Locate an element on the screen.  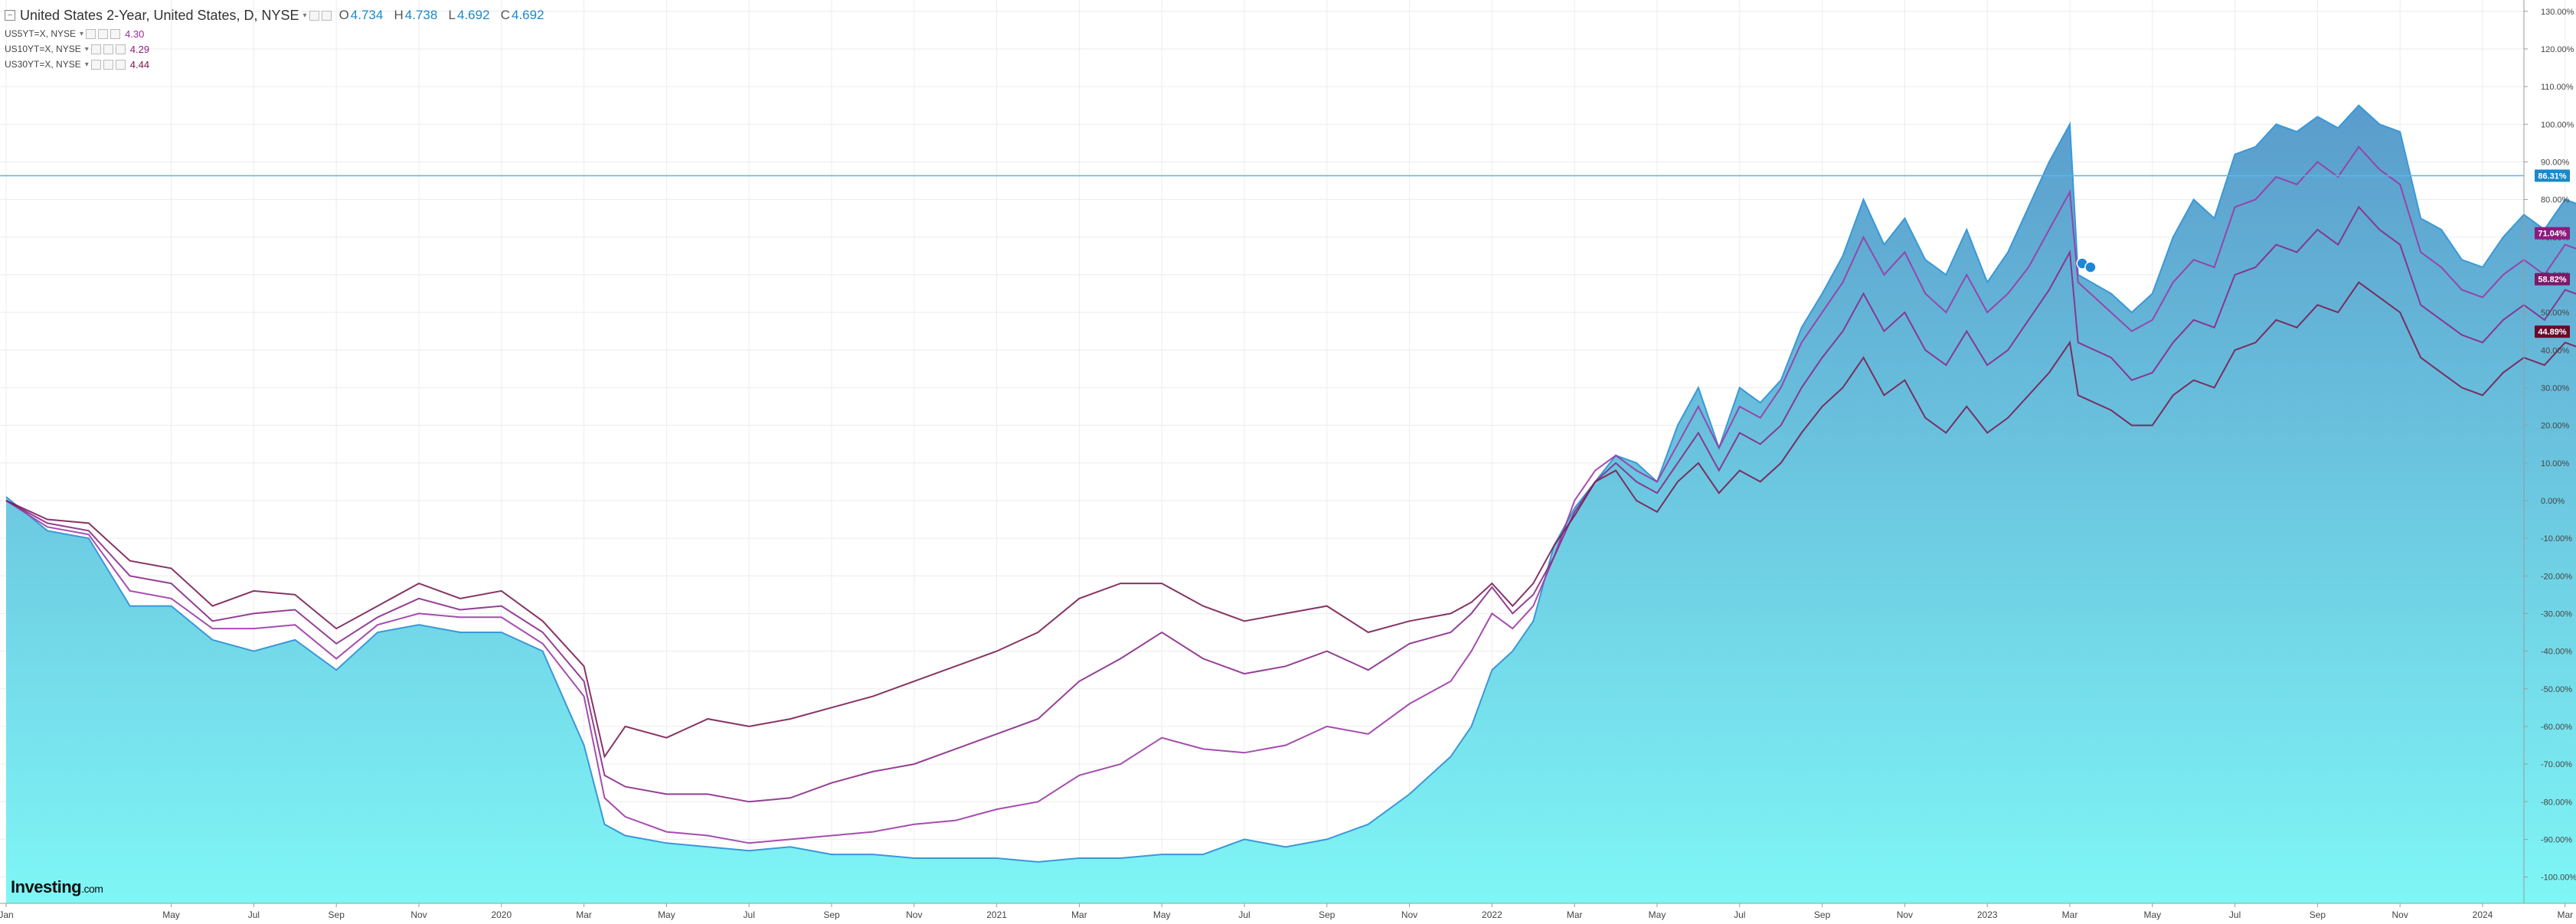
current-value-badge-text: 71.04% is located at coordinates (2552, 234).